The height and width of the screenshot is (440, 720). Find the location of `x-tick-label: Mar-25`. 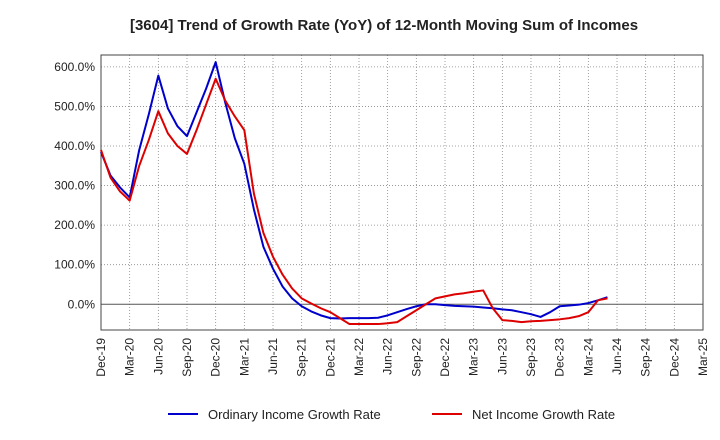

x-tick-label: Mar-25 is located at coordinates (703, 357).